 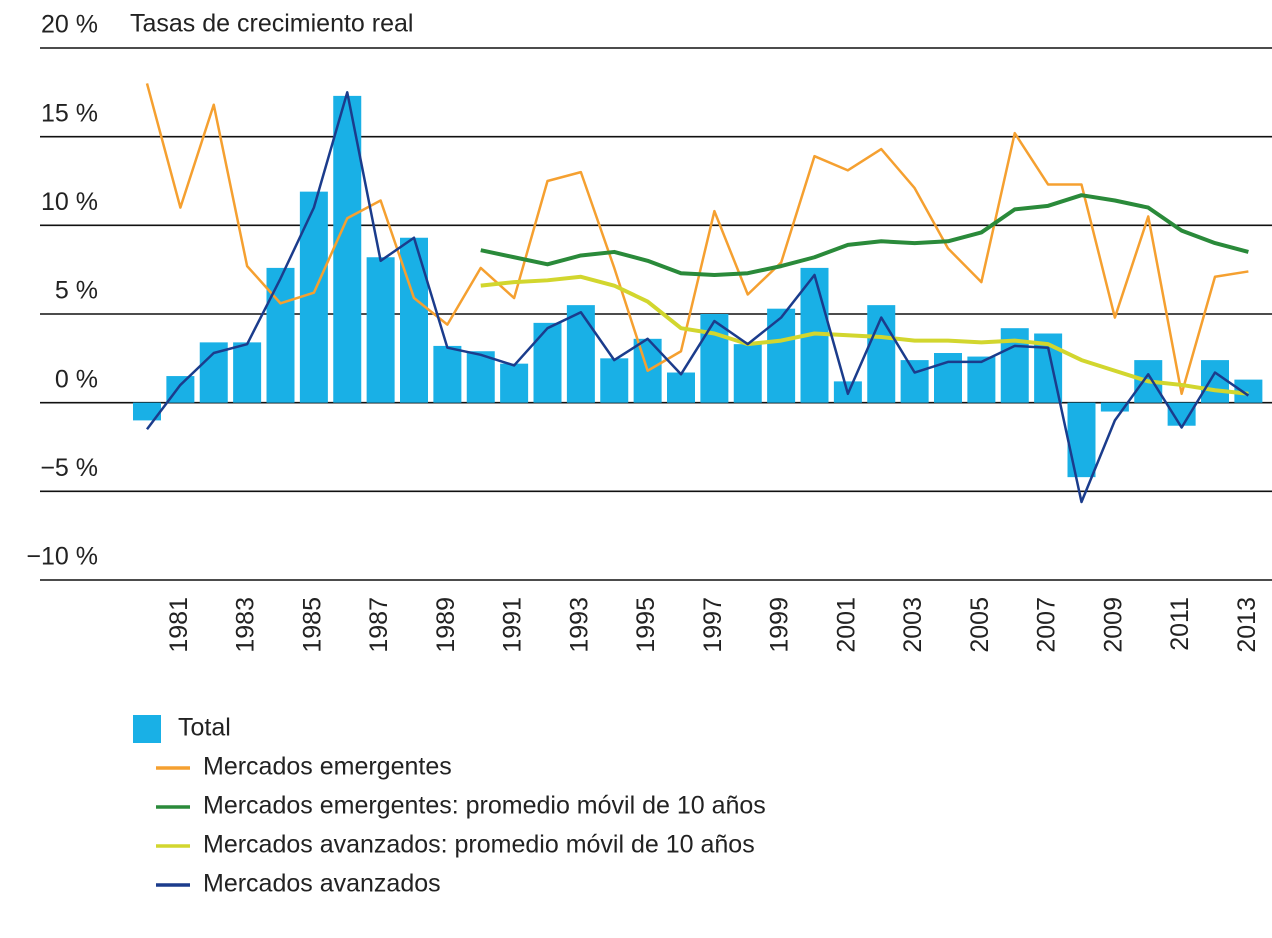 What do you see at coordinates (980, 625) in the screenshot?
I see `x-tick-label: 2005` at bounding box center [980, 625].